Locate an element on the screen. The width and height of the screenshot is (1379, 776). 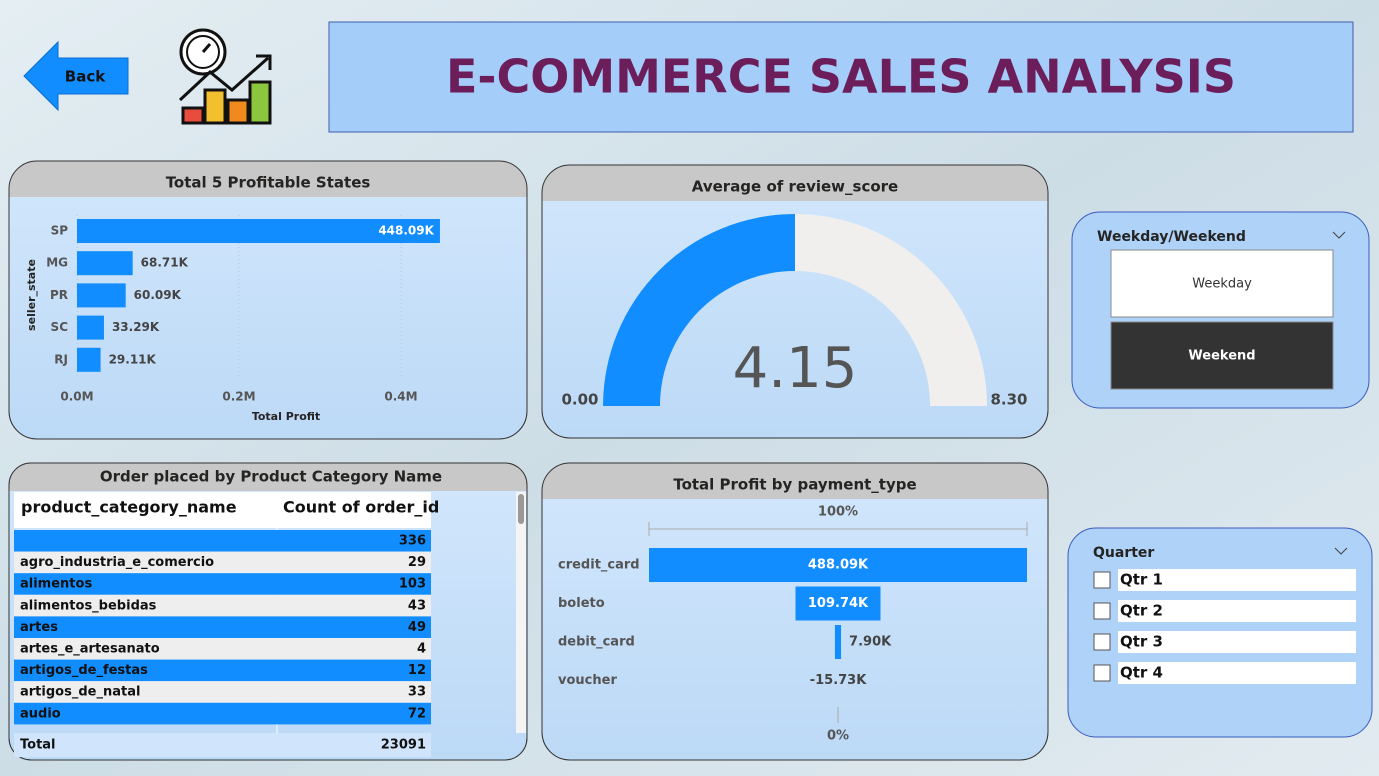
funnel-bottom-label: 0% is located at coordinates (838, 736).